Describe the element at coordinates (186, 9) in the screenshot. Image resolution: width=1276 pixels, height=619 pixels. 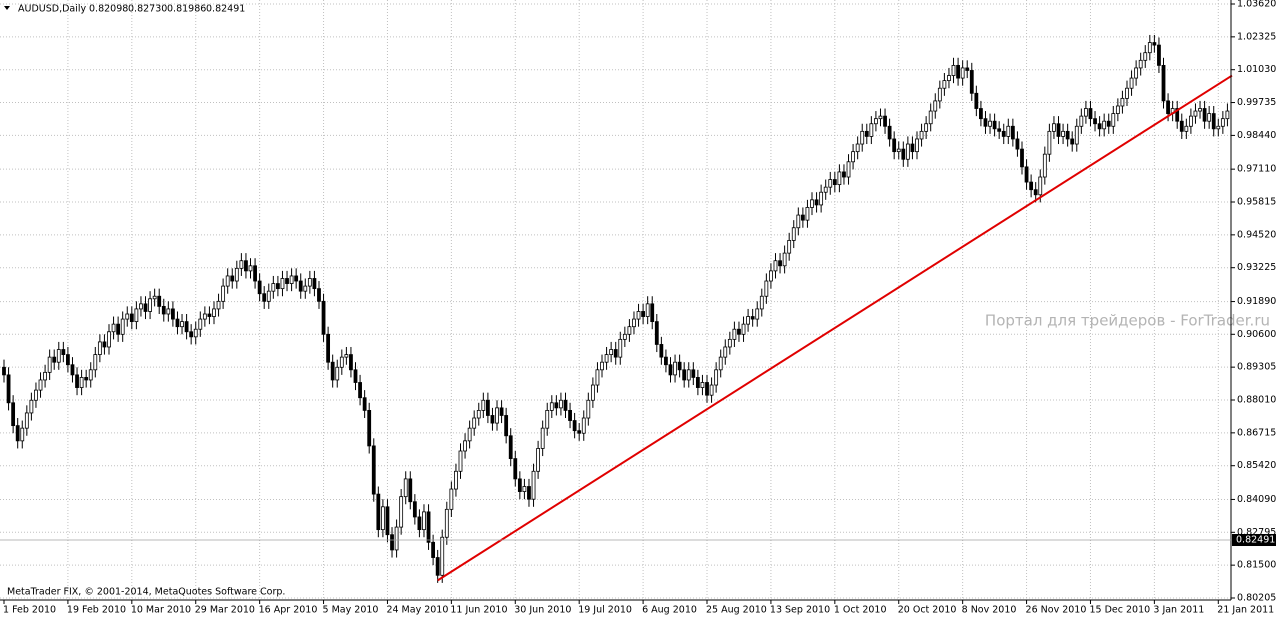
I see `quote-low: 0.81986` at that location.